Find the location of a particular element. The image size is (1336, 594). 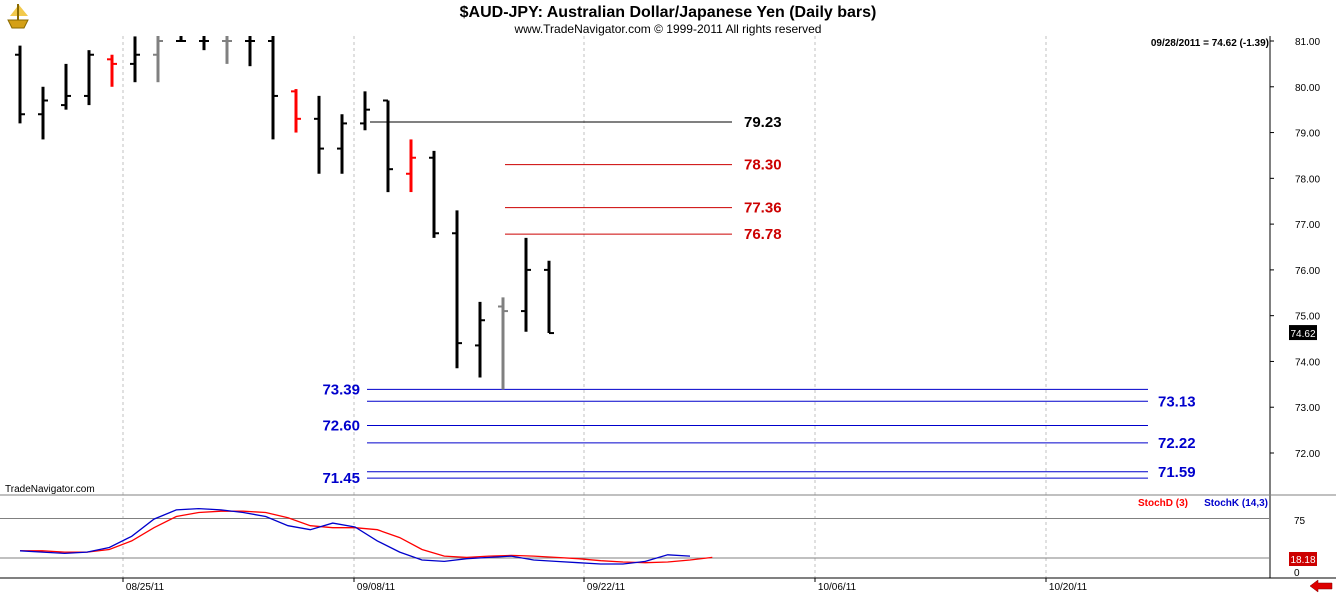

watermark-text: TradeNavigator.com is located at coordinates (50, 489).